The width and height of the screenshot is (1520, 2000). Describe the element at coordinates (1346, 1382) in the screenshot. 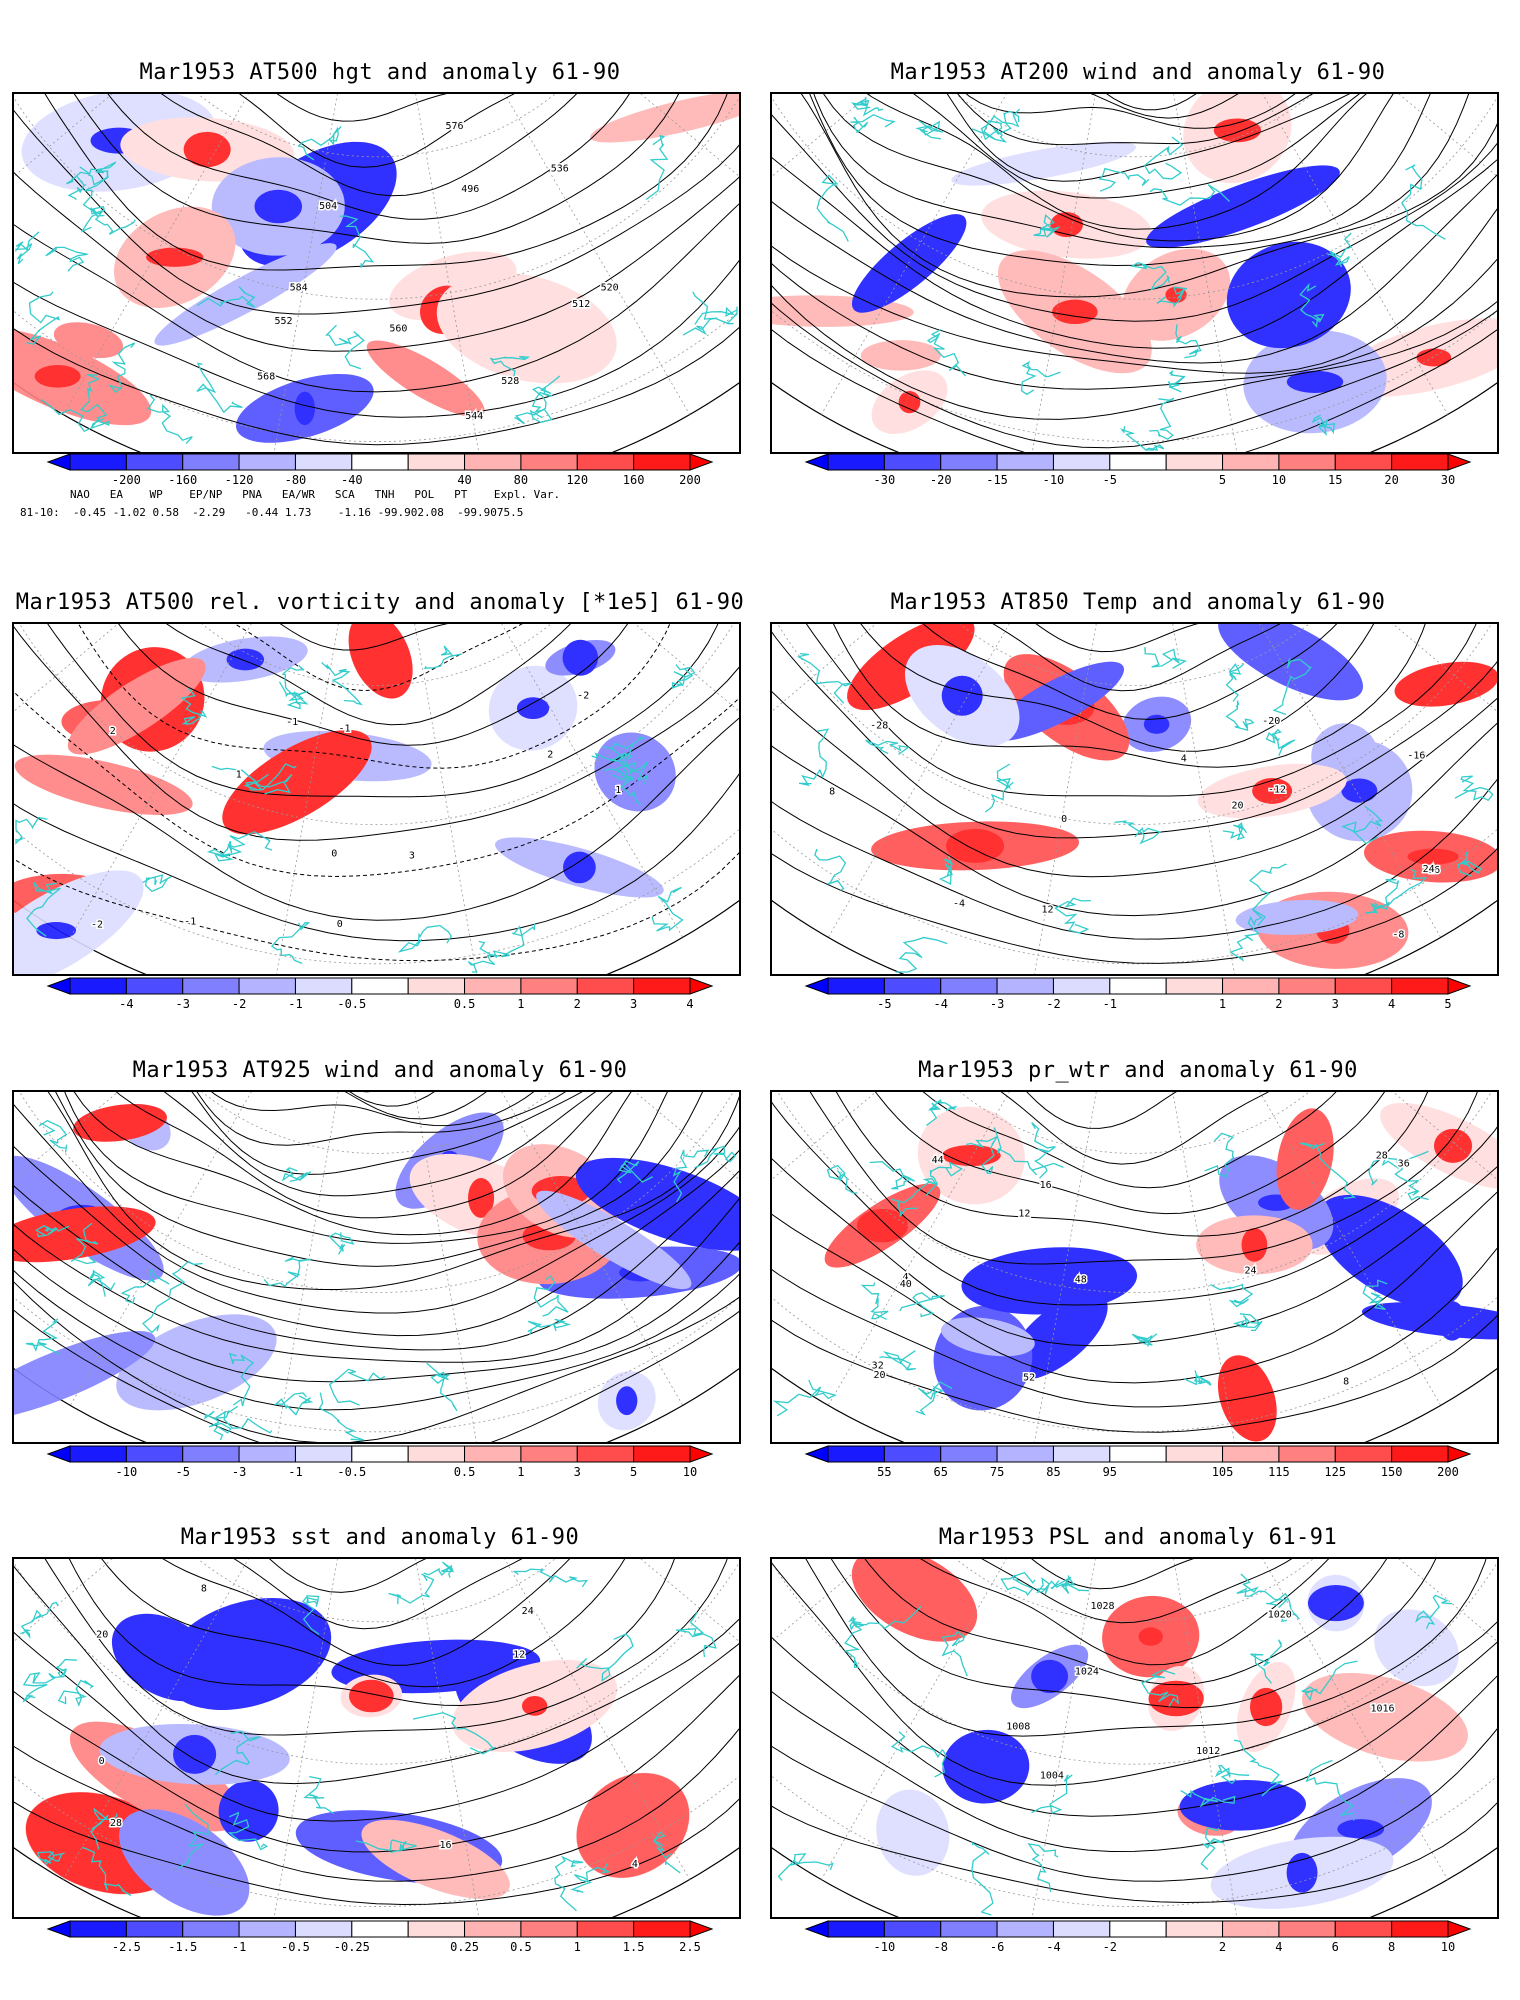

I see `contour-label: 8` at that location.